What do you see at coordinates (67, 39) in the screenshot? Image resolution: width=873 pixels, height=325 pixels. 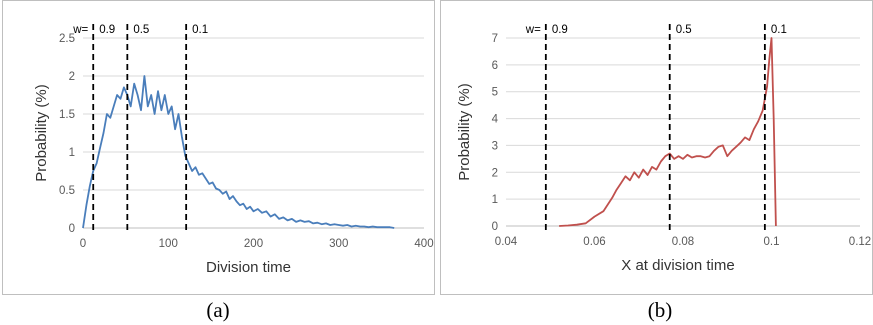 I see `y-tick-label: 2.5` at bounding box center [67, 39].